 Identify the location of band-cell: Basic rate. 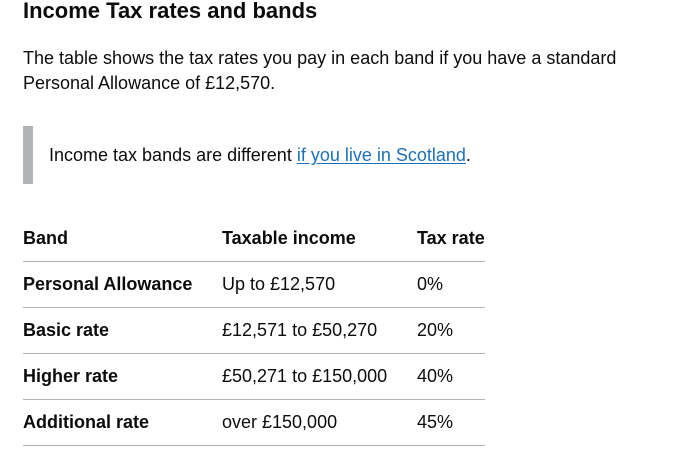
(122, 330).